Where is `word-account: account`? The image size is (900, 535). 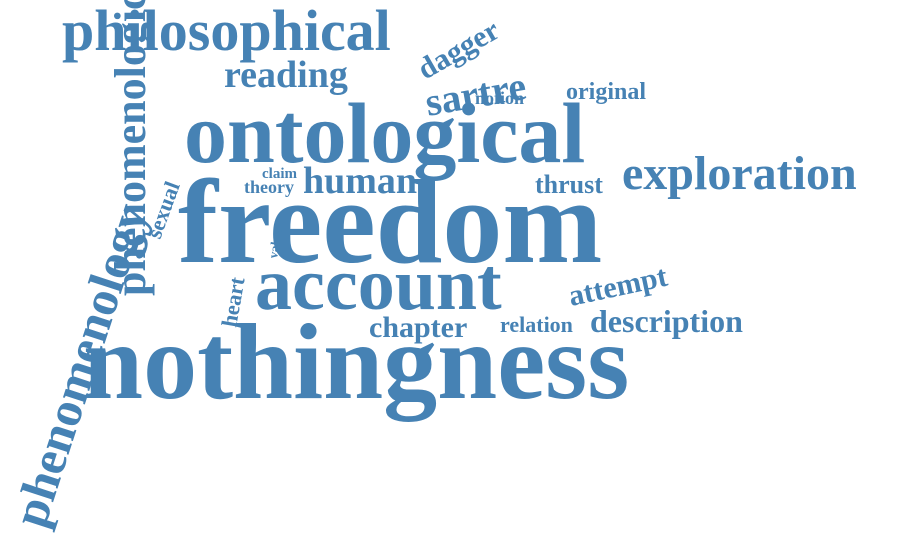
word-account: account is located at coordinates (378, 285).